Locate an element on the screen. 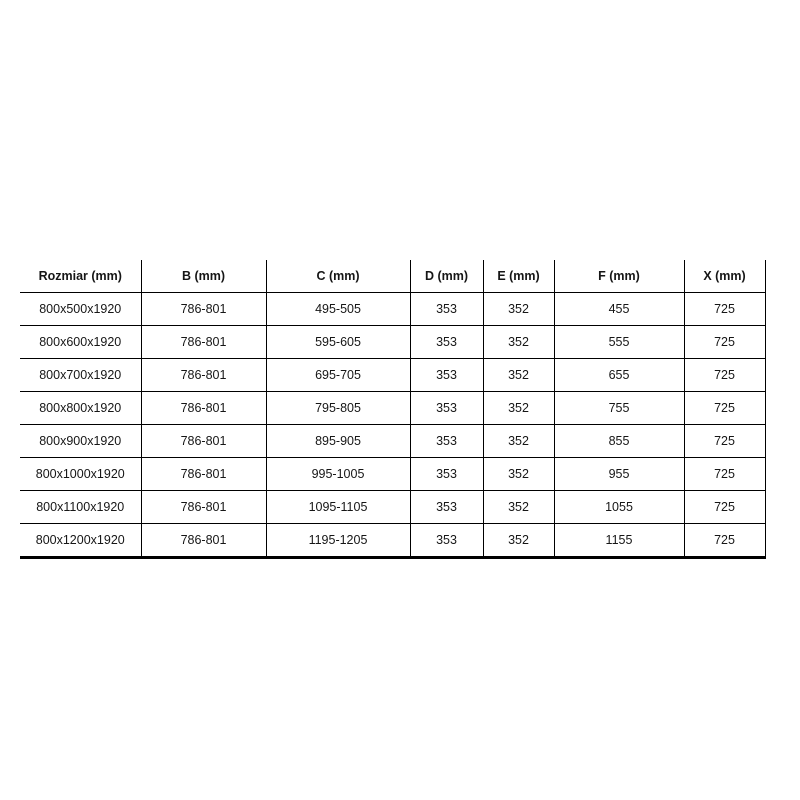  cell-rozmiar: 800x600x1920 is located at coordinates (81, 342).